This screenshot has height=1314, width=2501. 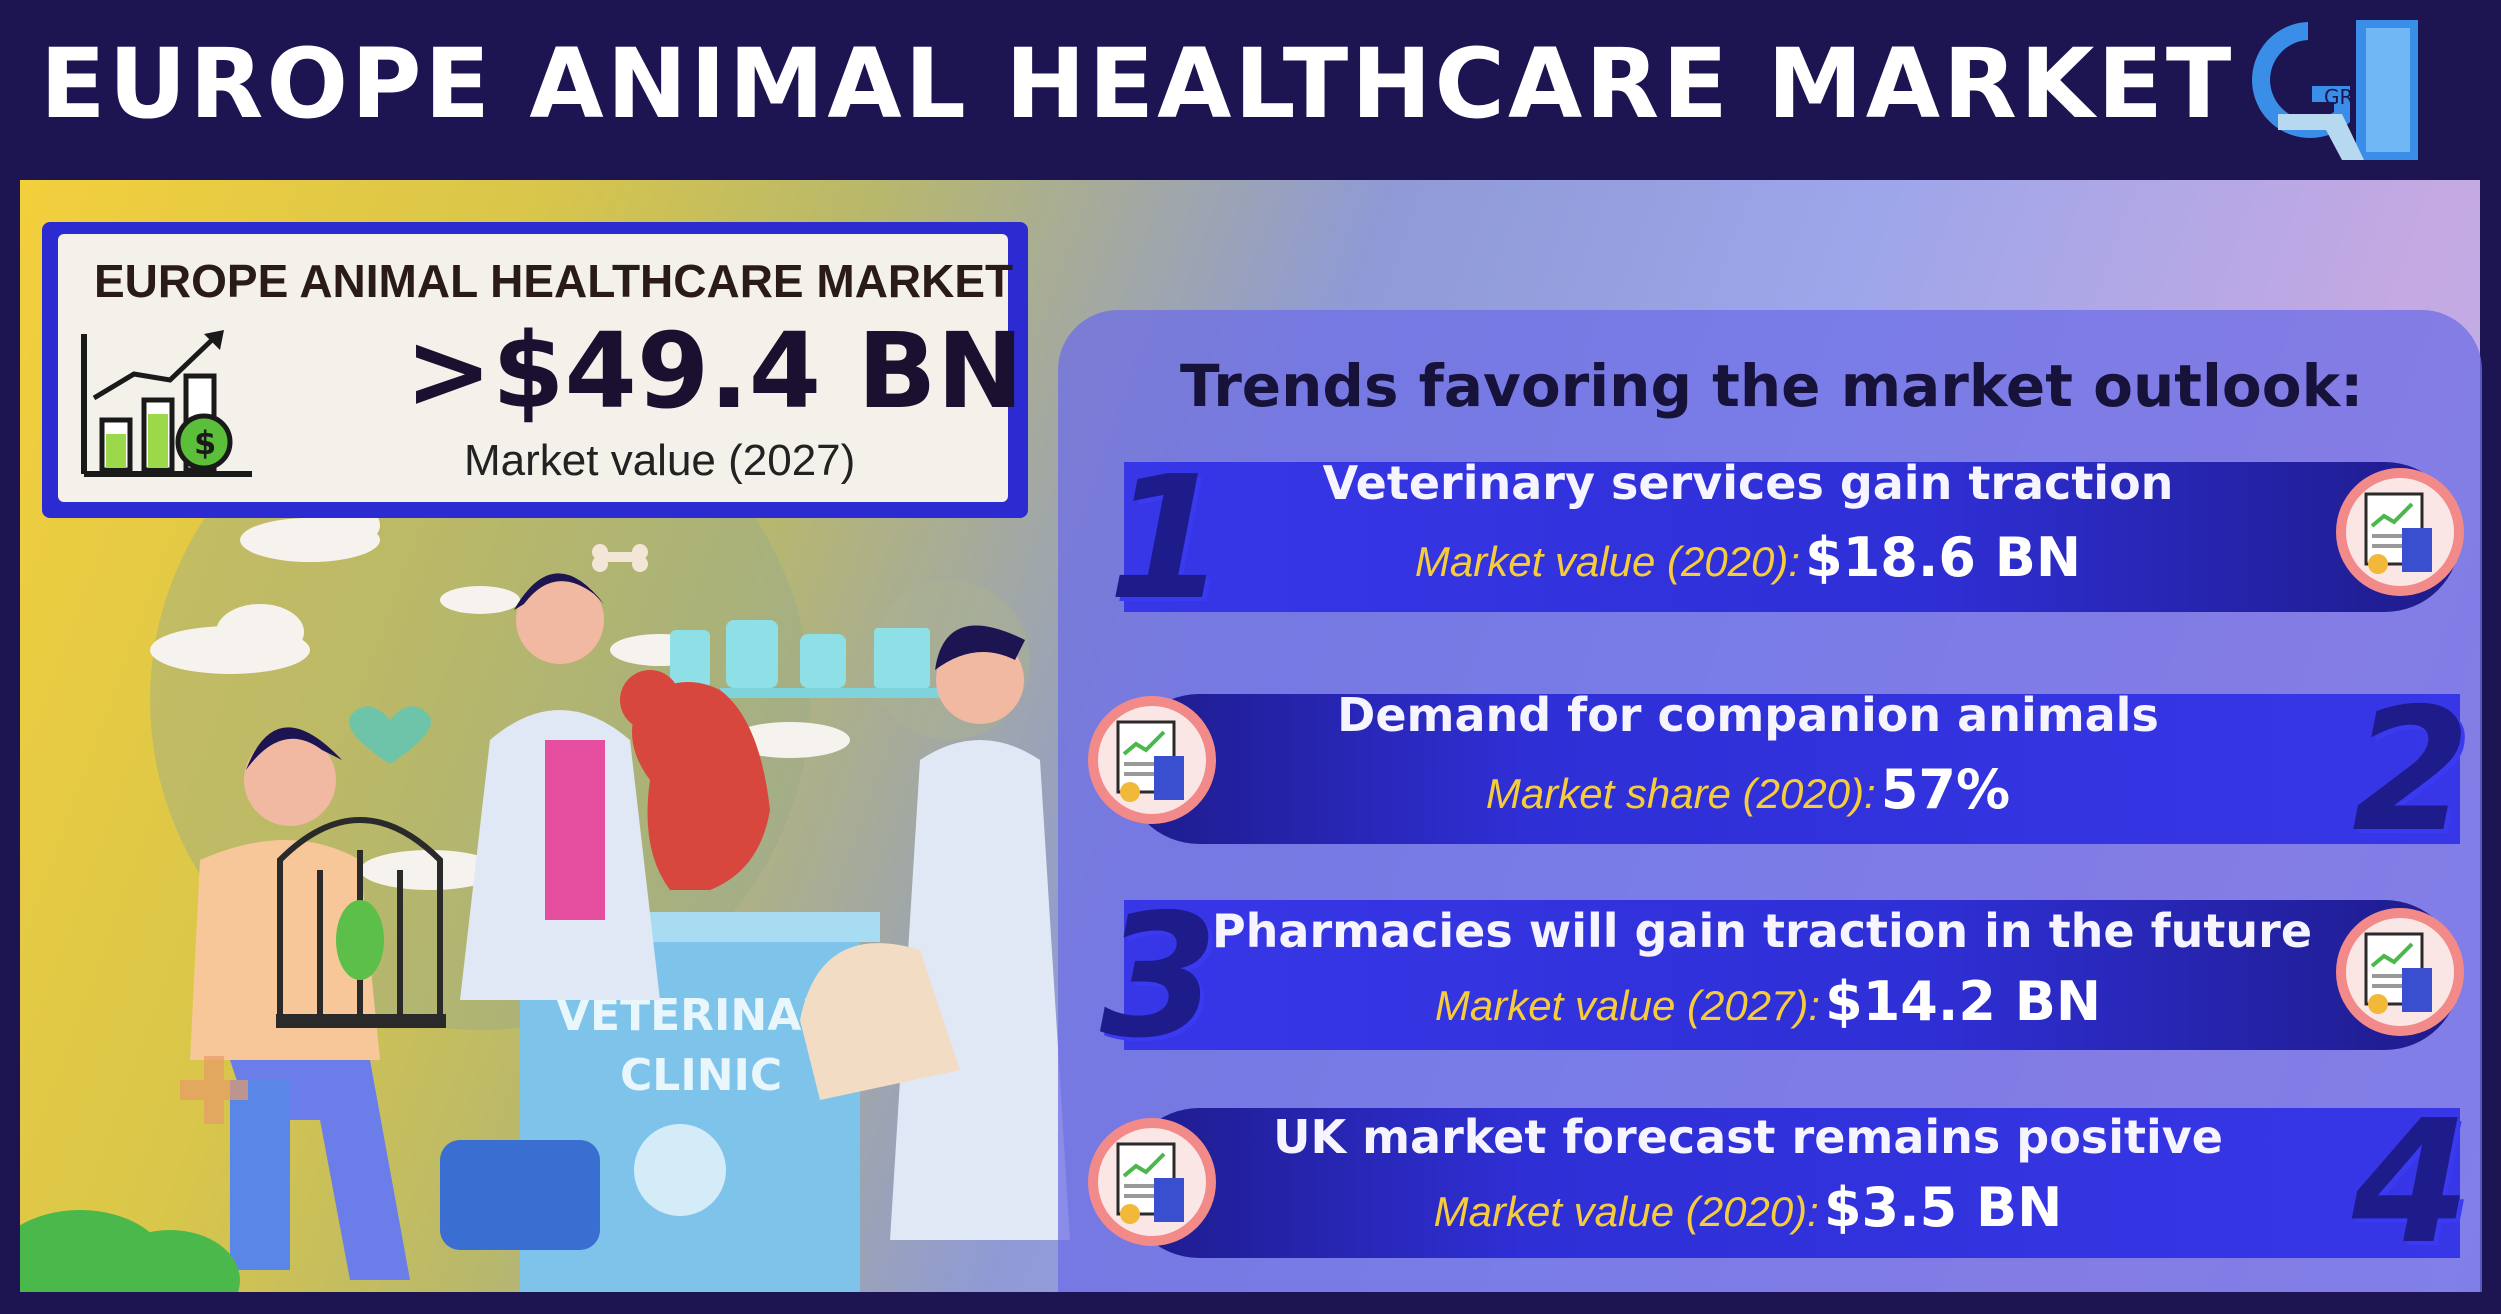 I want to click on trend-metric-2: Market share (2020): 57%, so click(x=1748, y=789).